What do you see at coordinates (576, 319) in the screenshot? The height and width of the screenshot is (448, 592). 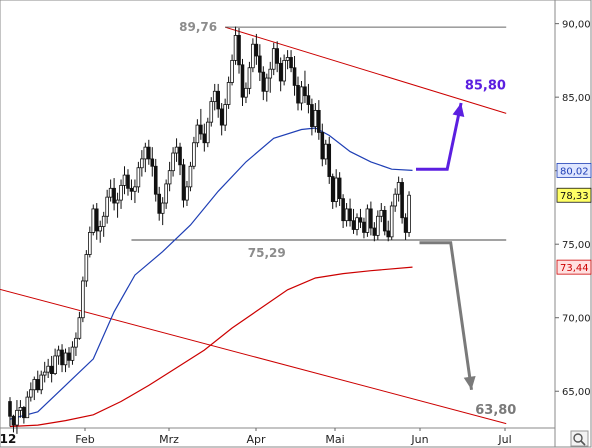 I see `y-tick-label: 70,00` at bounding box center [576, 319].